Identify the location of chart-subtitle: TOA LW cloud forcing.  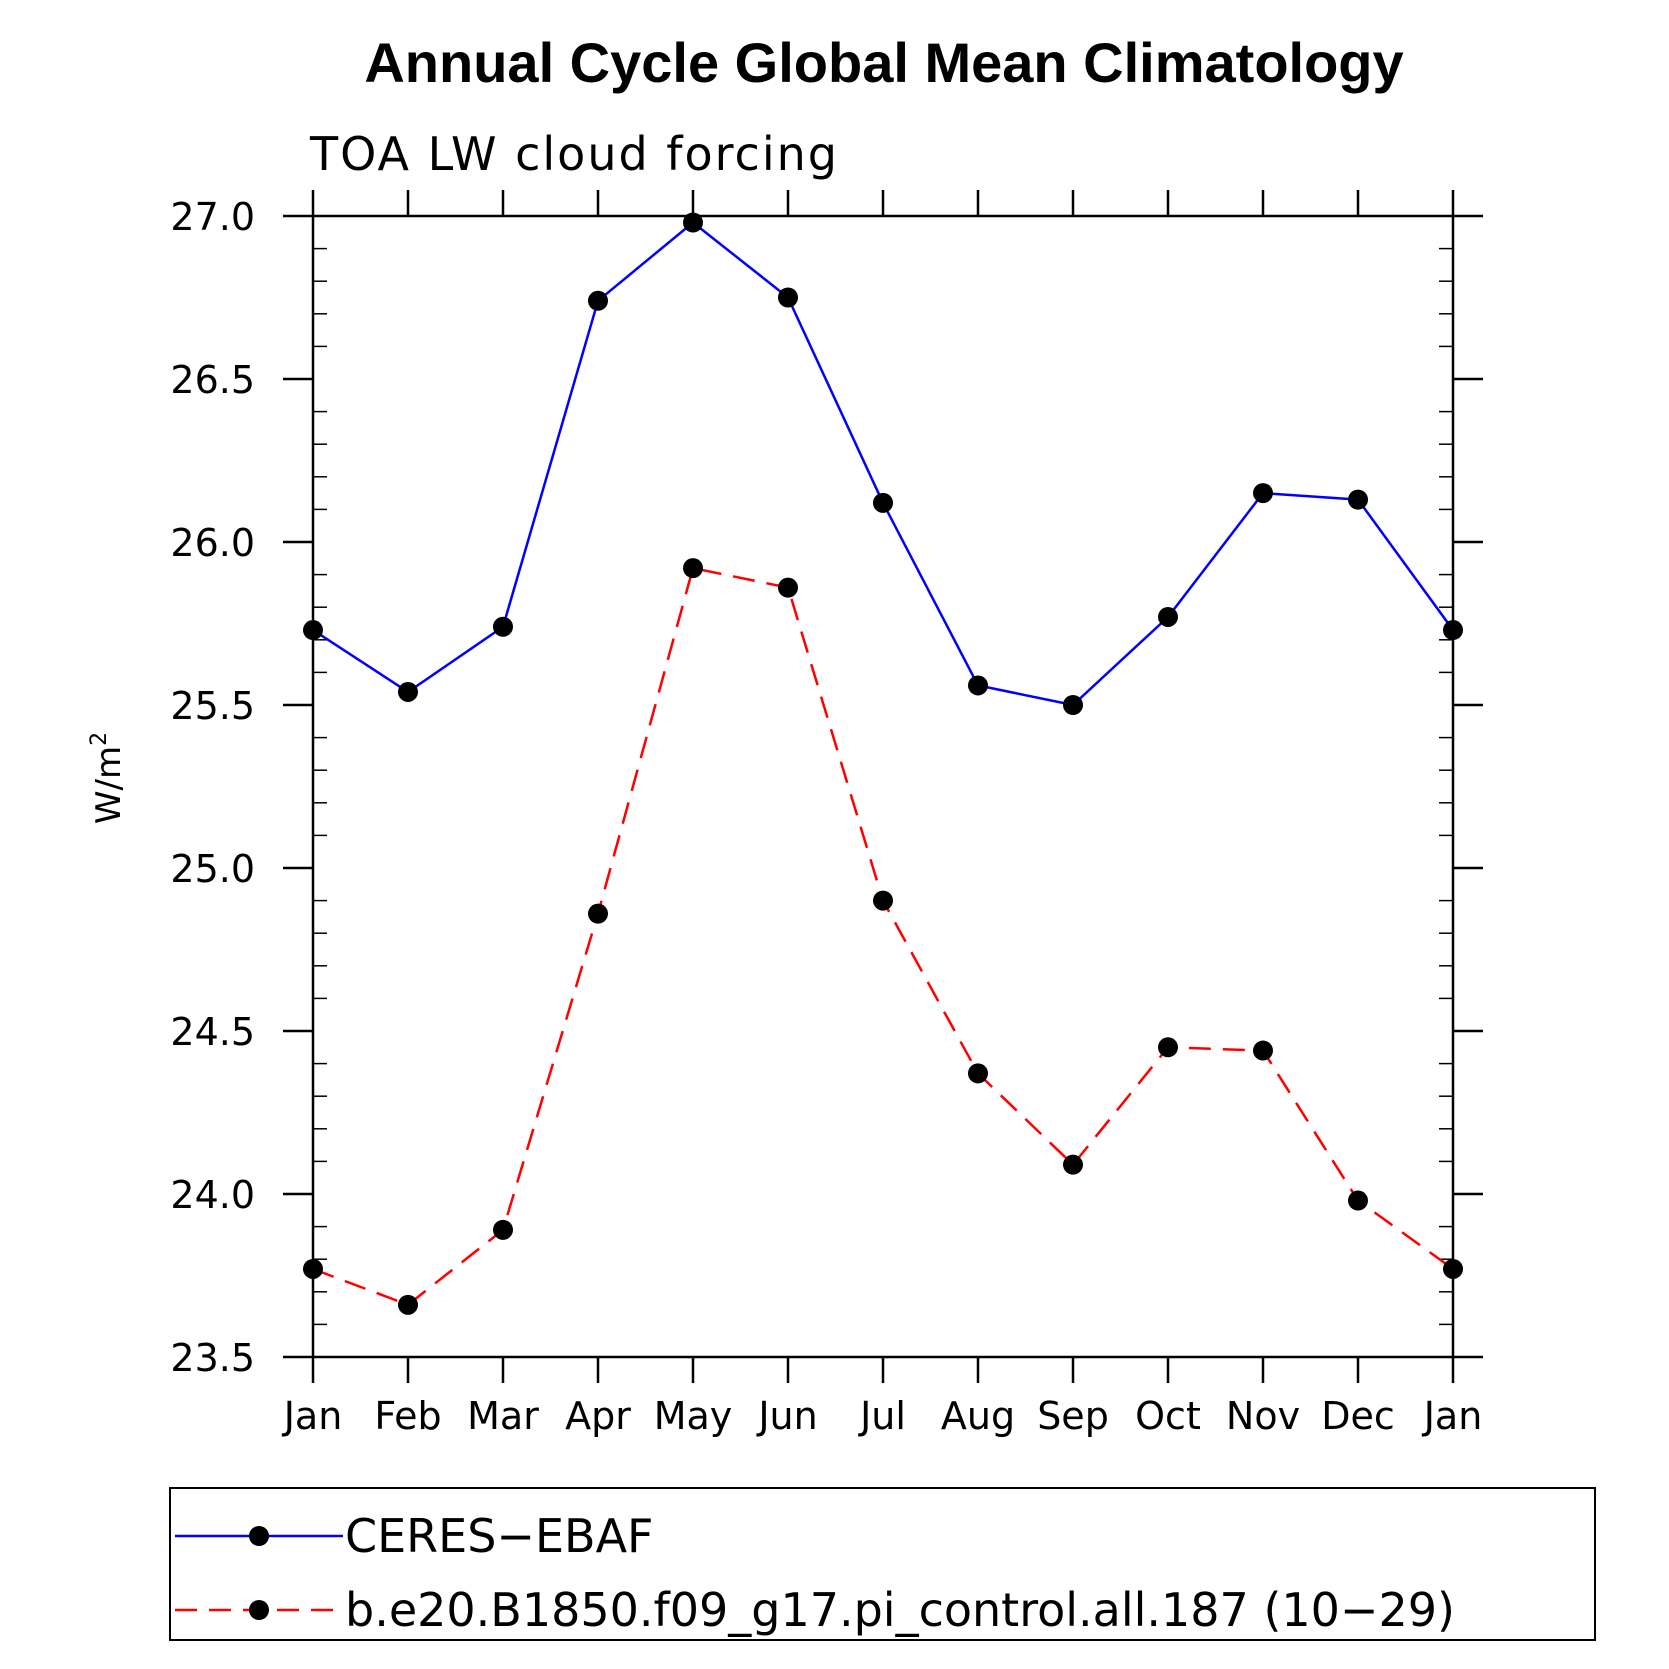
(574, 154).